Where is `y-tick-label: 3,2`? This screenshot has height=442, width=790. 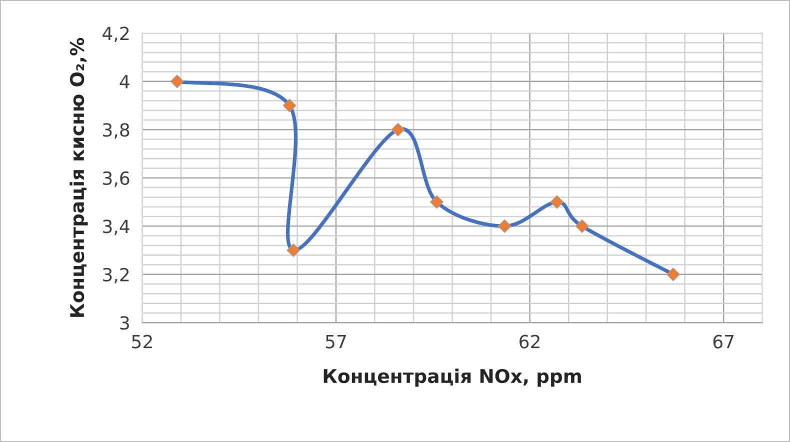
y-tick-label: 3,2 is located at coordinates (116, 276).